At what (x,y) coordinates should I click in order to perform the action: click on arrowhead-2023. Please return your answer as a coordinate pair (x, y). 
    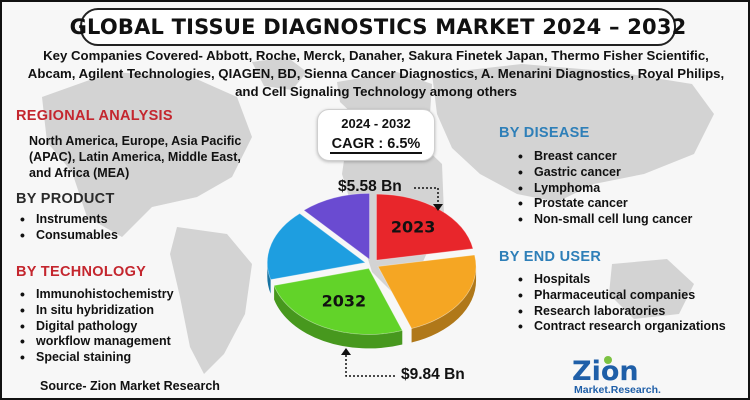
    Looking at the image, I should click on (438, 207).